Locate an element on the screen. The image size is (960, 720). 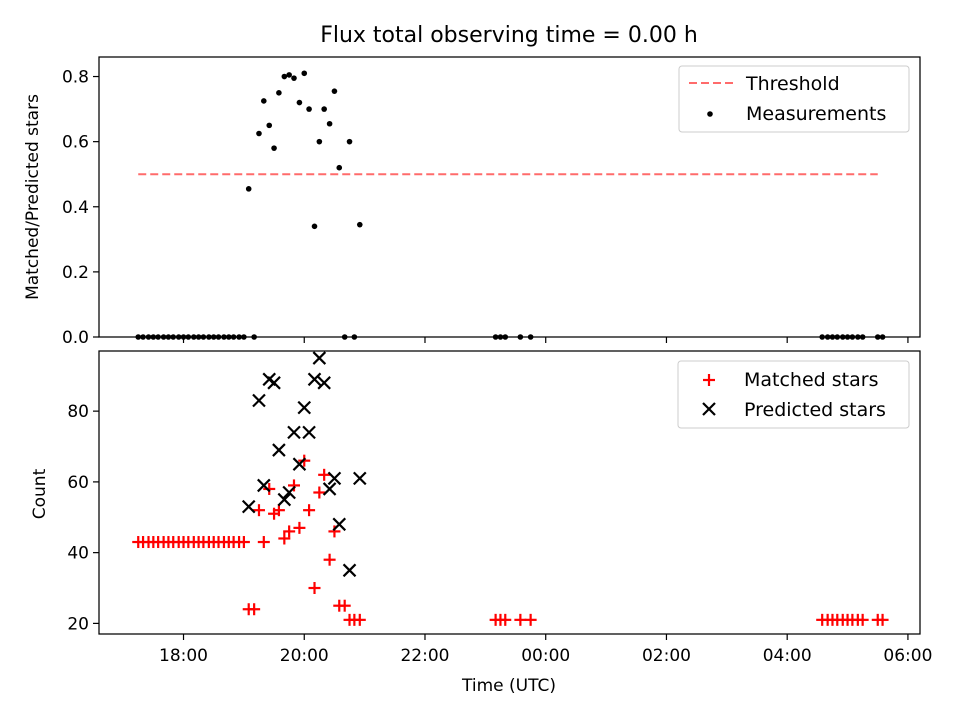
top-y-tick-label: 0.4 is located at coordinates (75, 208).